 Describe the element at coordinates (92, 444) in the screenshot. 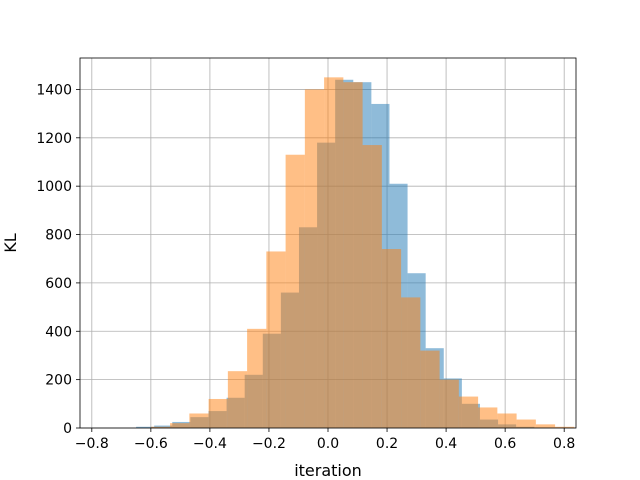

I see `x-tick-label: −0.8` at that location.